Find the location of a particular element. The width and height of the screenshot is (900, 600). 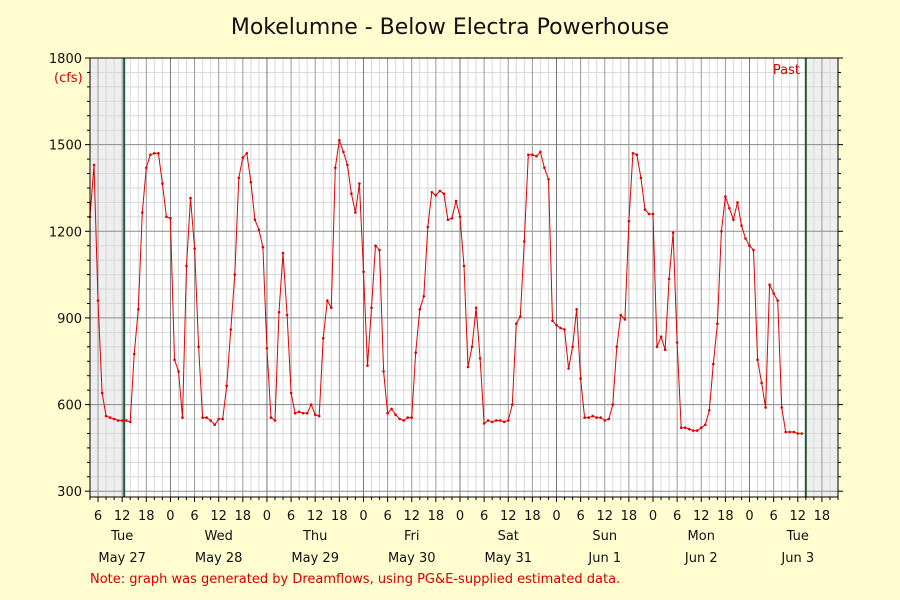

x-day-label: Fri is located at coordinates (412, 536).